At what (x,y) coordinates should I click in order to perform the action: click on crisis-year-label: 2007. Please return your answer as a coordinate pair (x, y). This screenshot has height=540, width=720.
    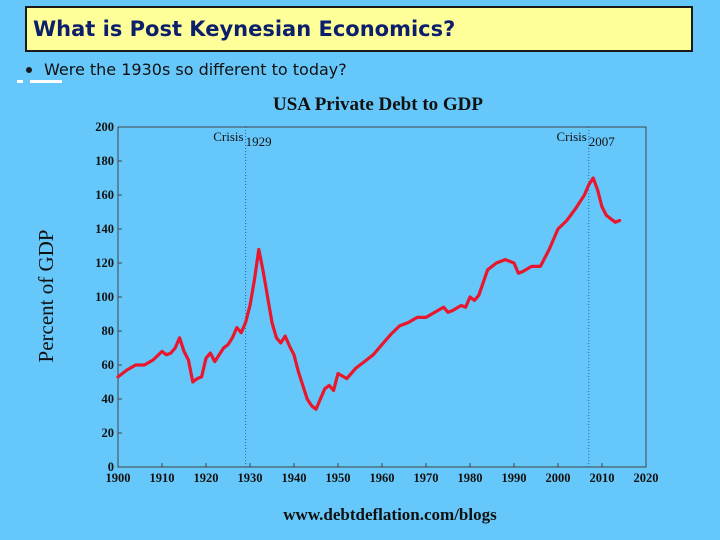
    Looking at the image, I should click on (602, 141).